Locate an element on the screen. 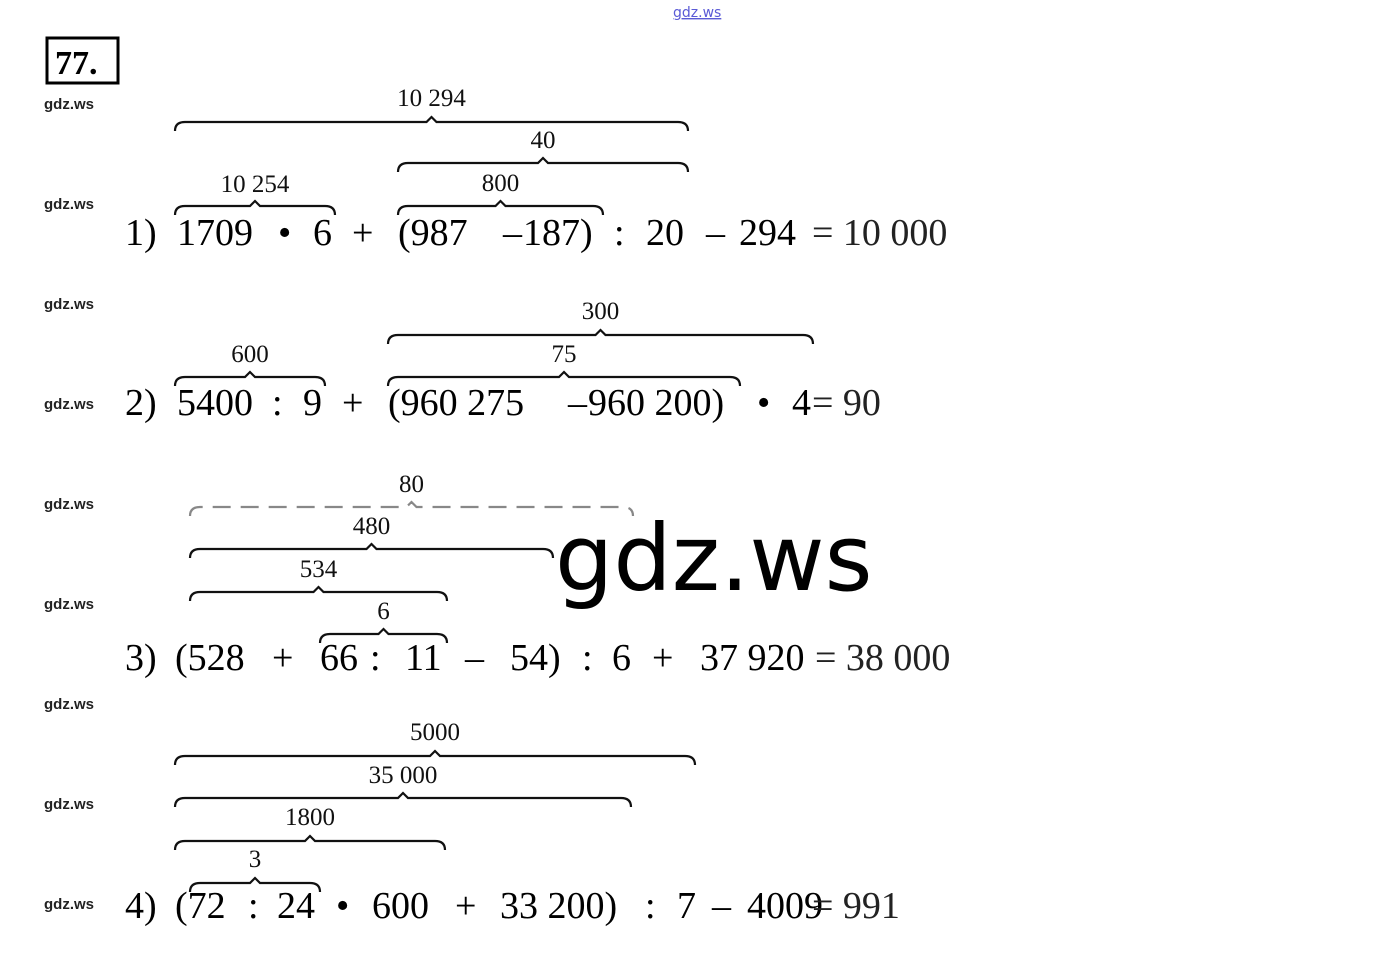 This screenshot has height=958, width=1400. expression-token: 24 is located at coordinates (296, 906).